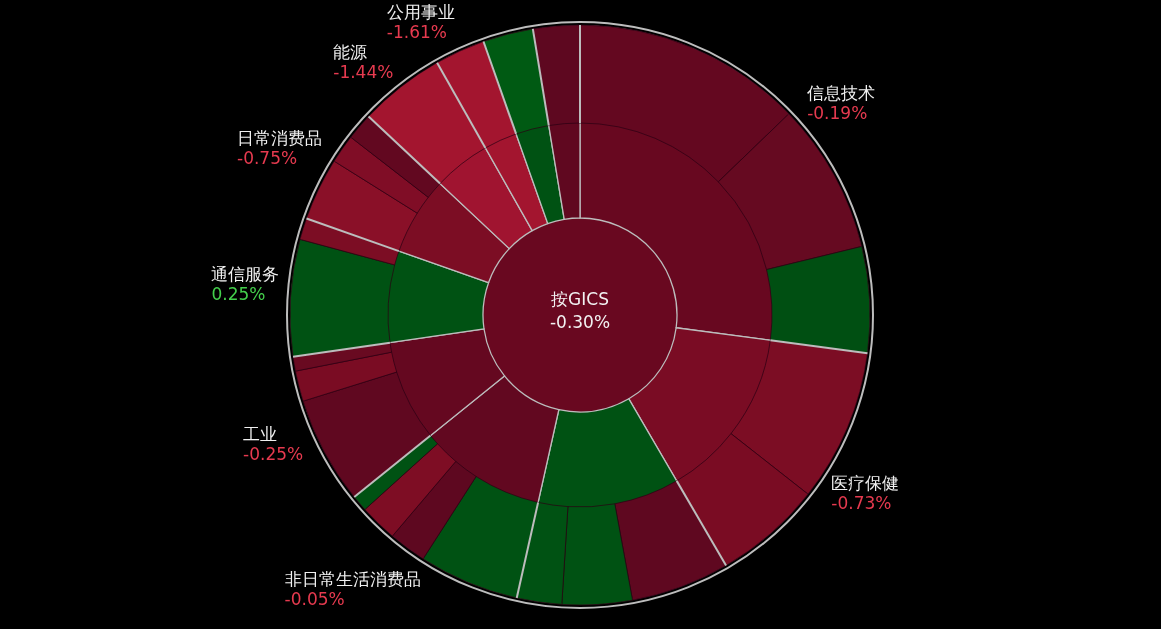 The height and width of the screenshot is (629, 1161). What do you see at coordinates (238, 293) in the screenshot?
I see `text: 0.25%` at bounding box center [238, 293].